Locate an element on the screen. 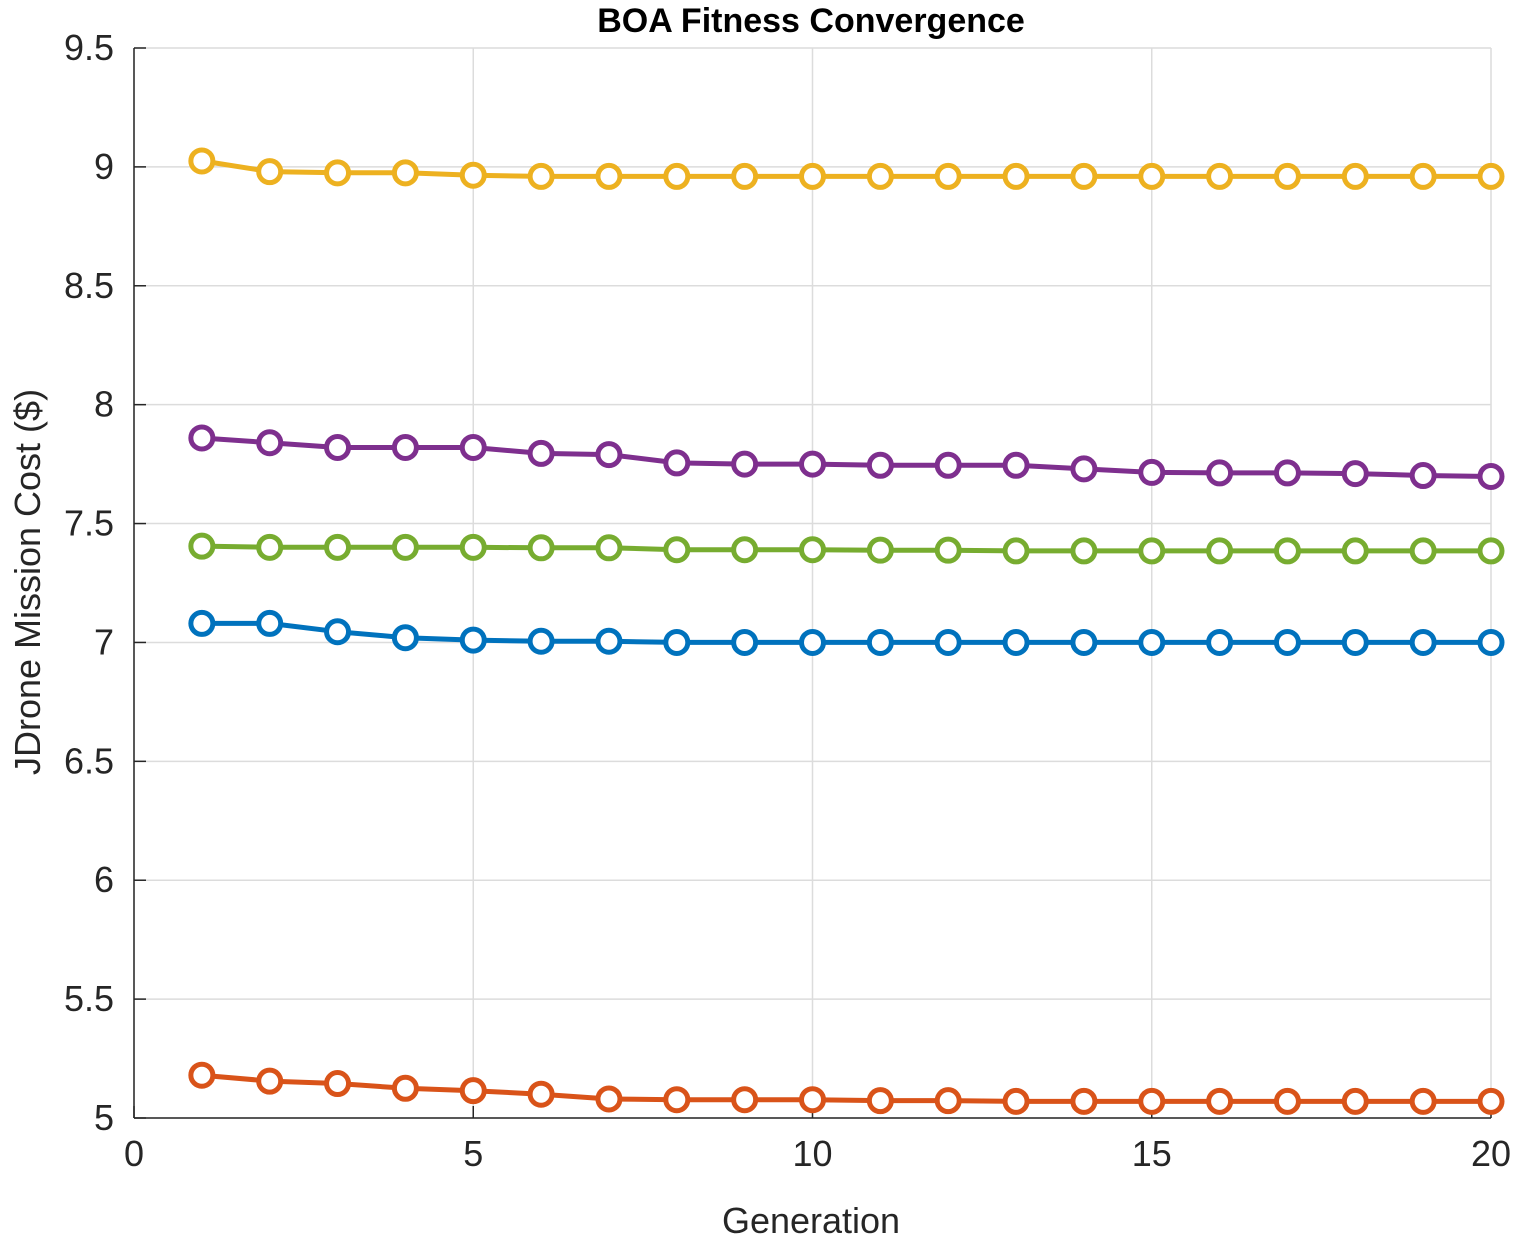  x-tick-label: 15 is located at coordinates (1152, 1153).